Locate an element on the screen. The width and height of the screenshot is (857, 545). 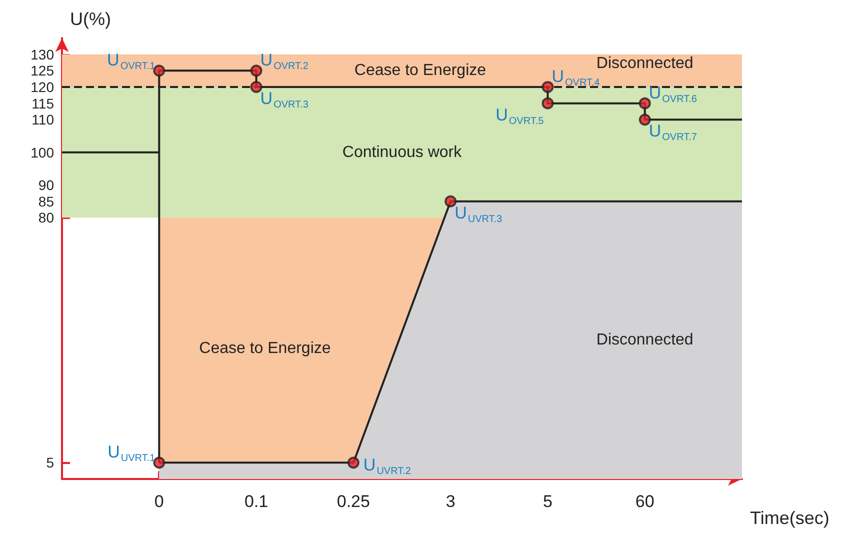
y-tick-label: 130 is located at coordinates (42, 54).